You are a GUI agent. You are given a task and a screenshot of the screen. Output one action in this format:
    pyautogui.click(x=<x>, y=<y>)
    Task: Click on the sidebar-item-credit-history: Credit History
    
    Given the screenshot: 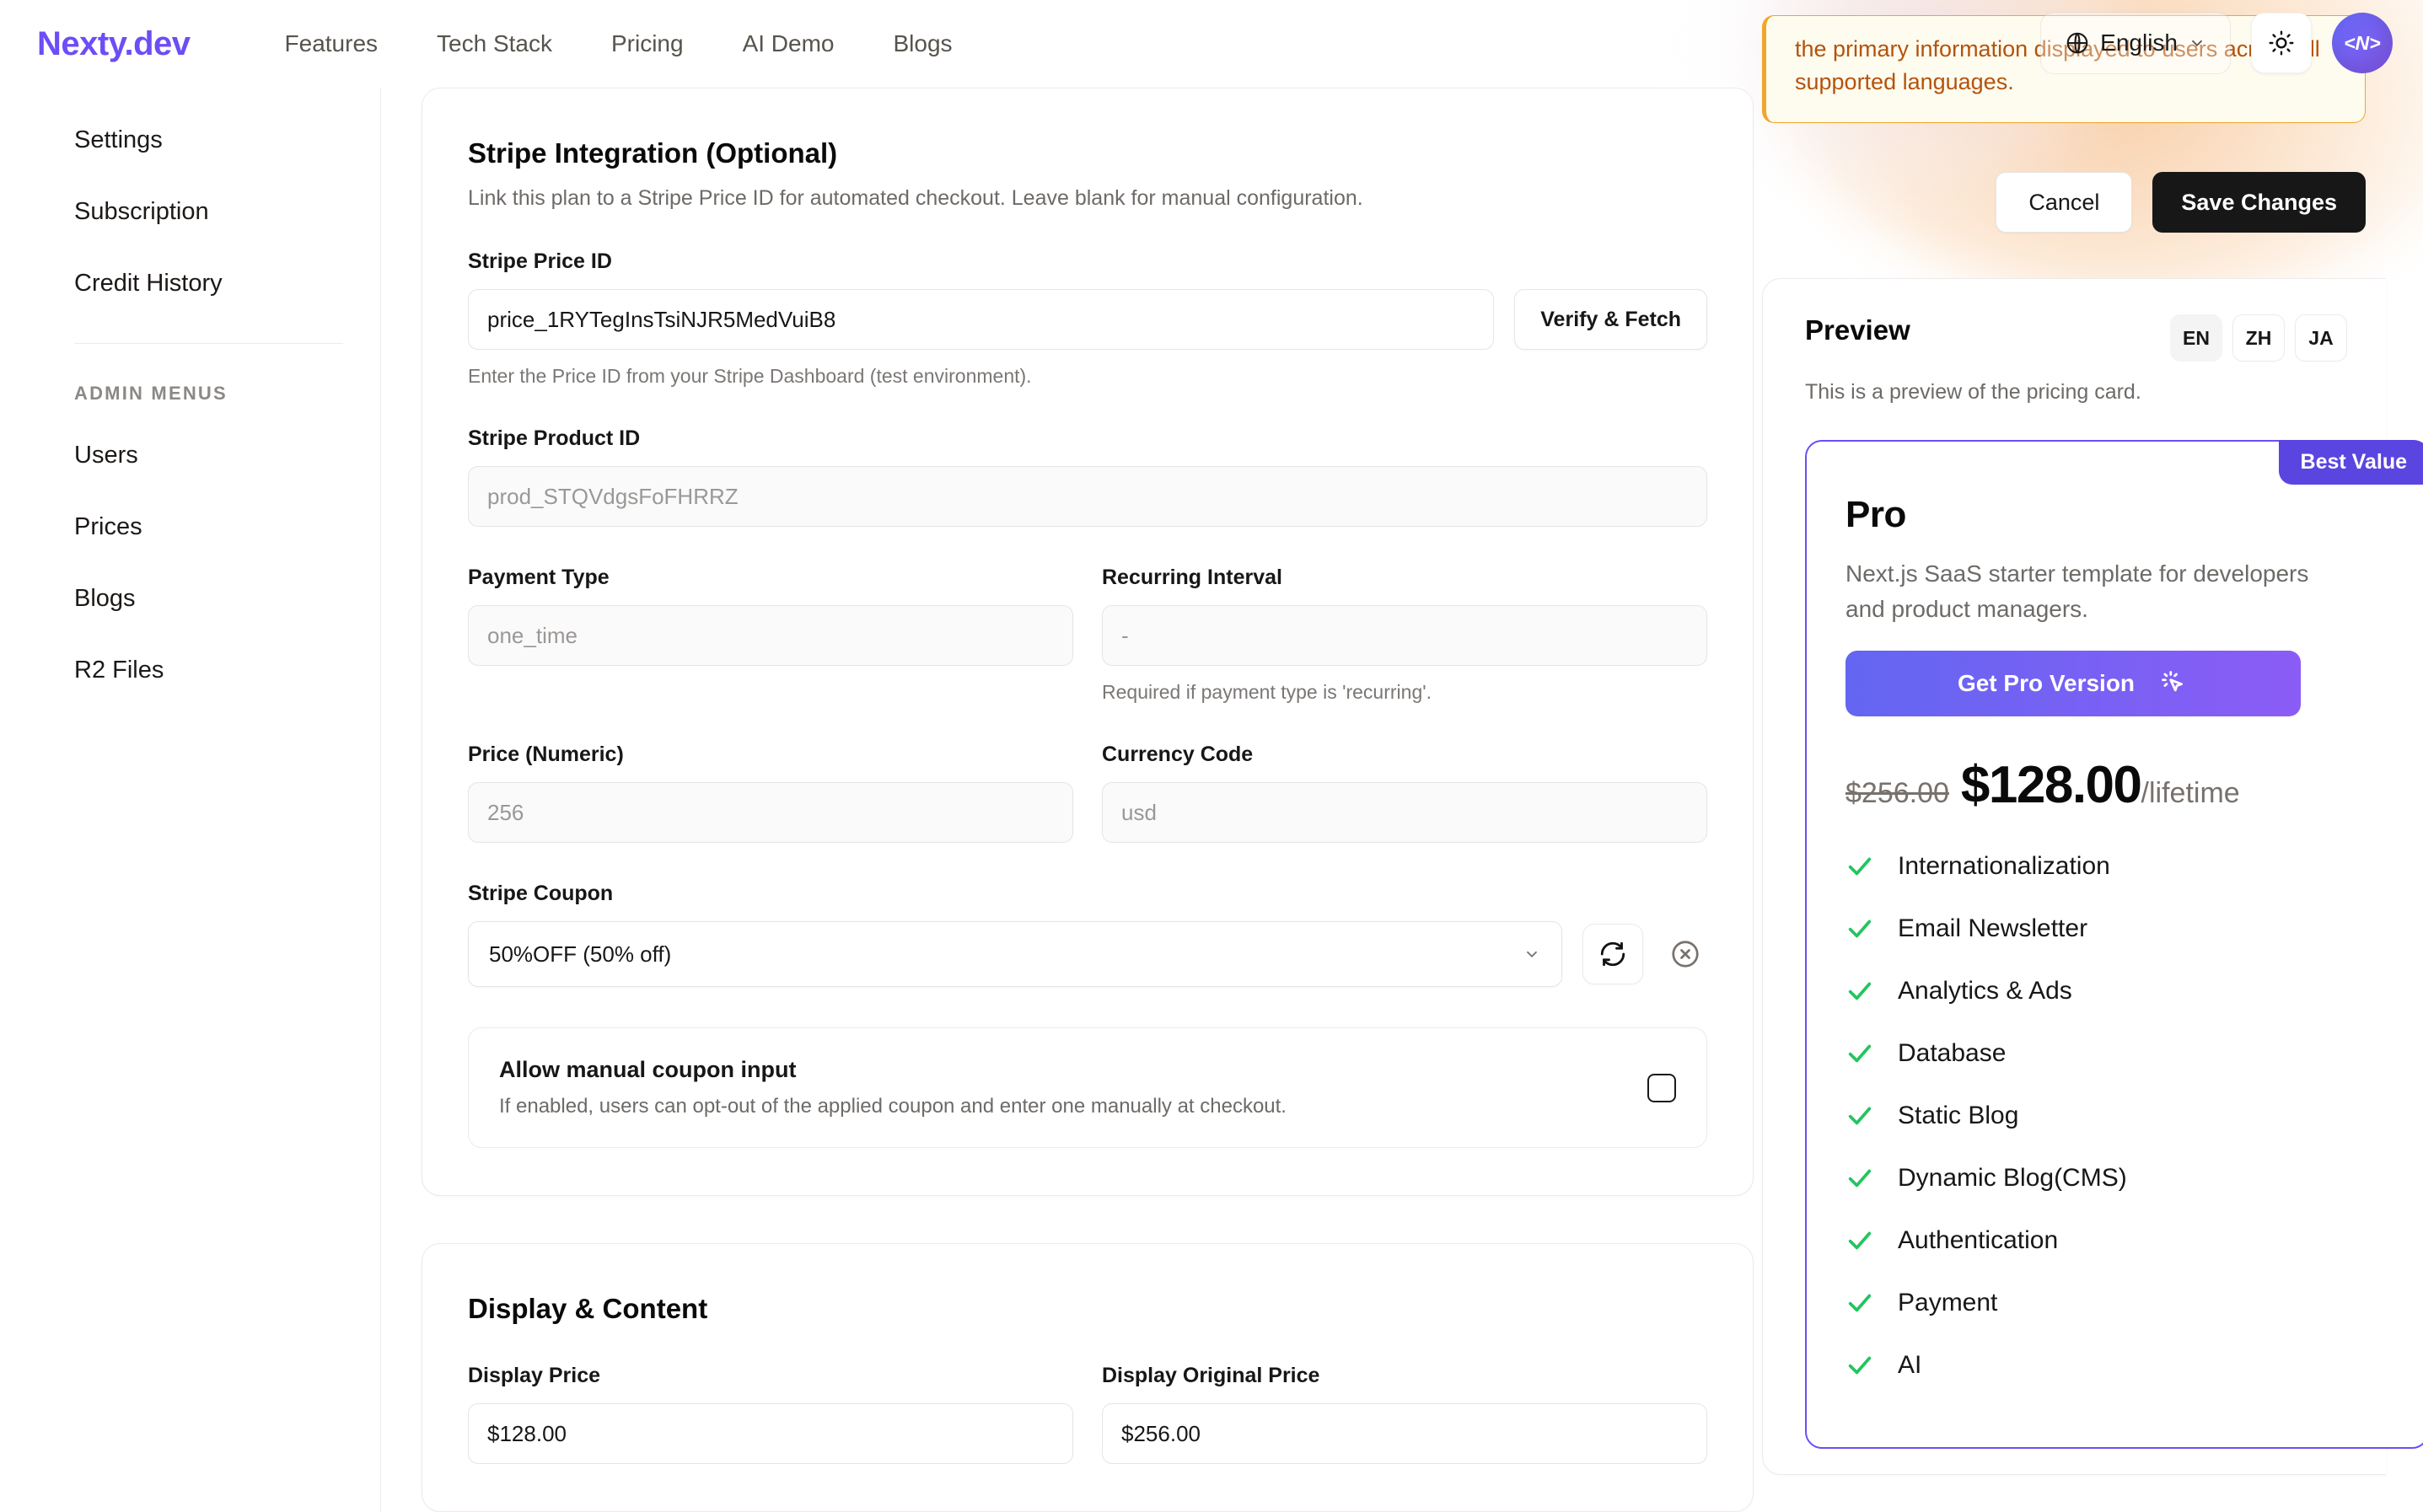 What is the action you would take?
    pyautogui.click(x=148, y=283)
    